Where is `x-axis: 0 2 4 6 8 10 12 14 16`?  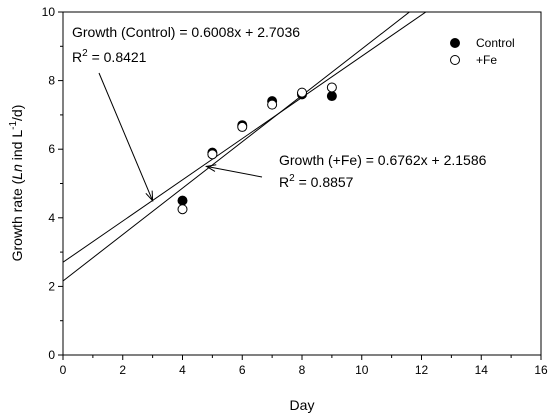
x-axis: 0 2 4 6 8 10 12 14 16 is located at coordinates (304, 366).